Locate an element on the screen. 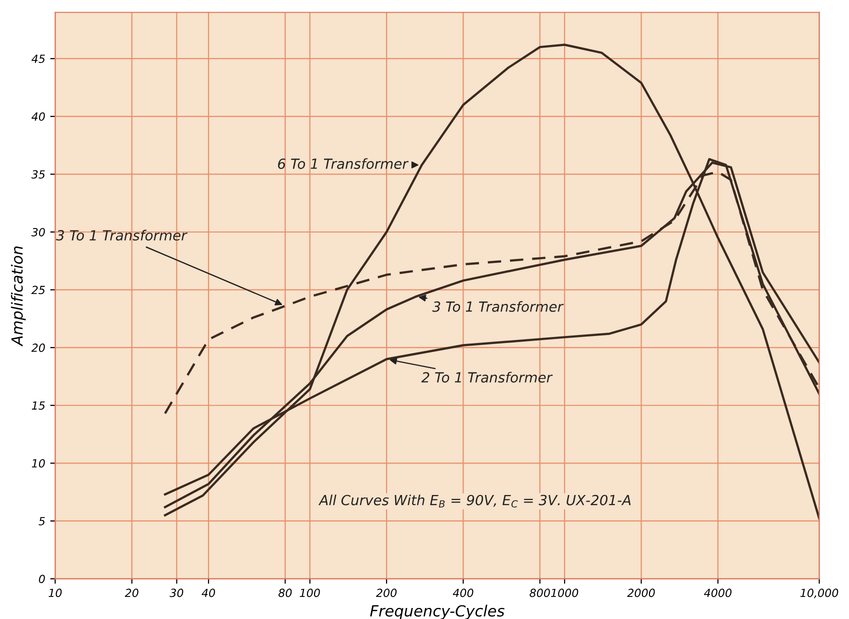 The width and height of the screenshot is (849, 619). y-tick-label: 15 is located at coordinates (38, 406).